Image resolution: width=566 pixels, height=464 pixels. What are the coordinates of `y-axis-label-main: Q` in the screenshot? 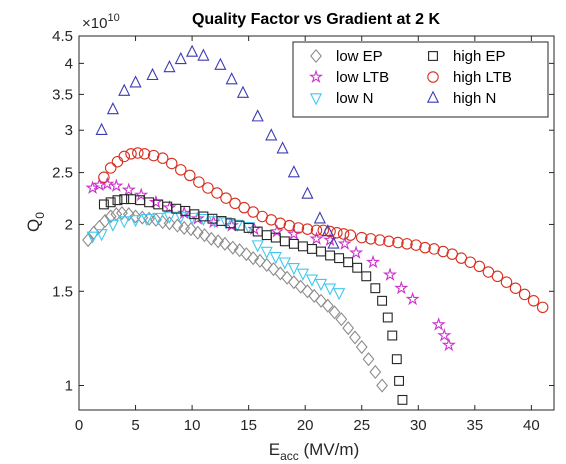 It's located at (33, 225).